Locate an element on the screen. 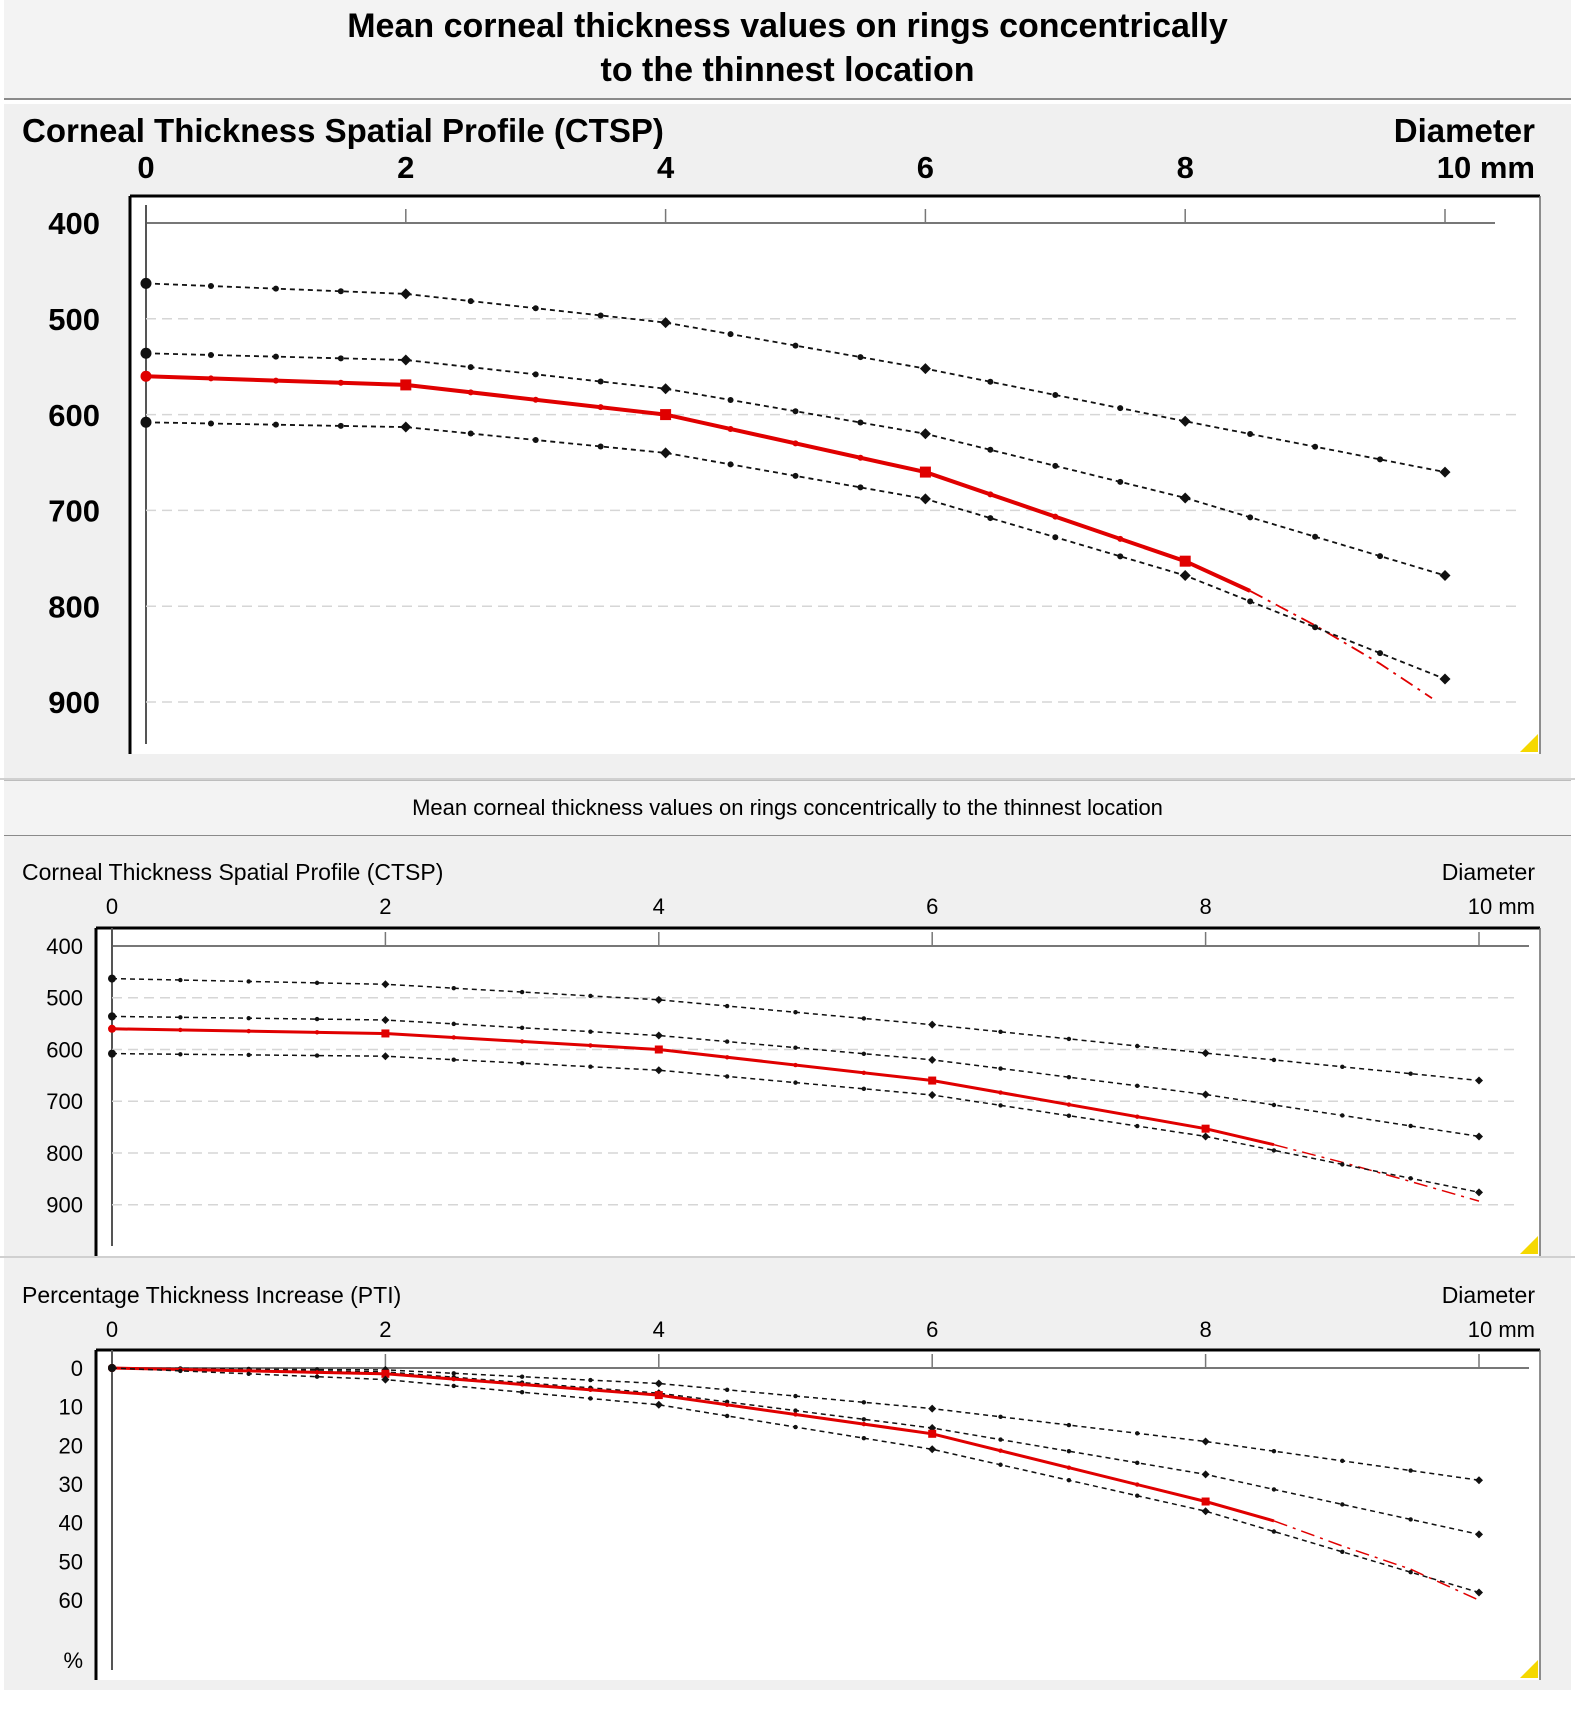 This screenshot has height=1714, width=1575. chart2-band-middle-minor-point is located at coordinates (522, 1027).